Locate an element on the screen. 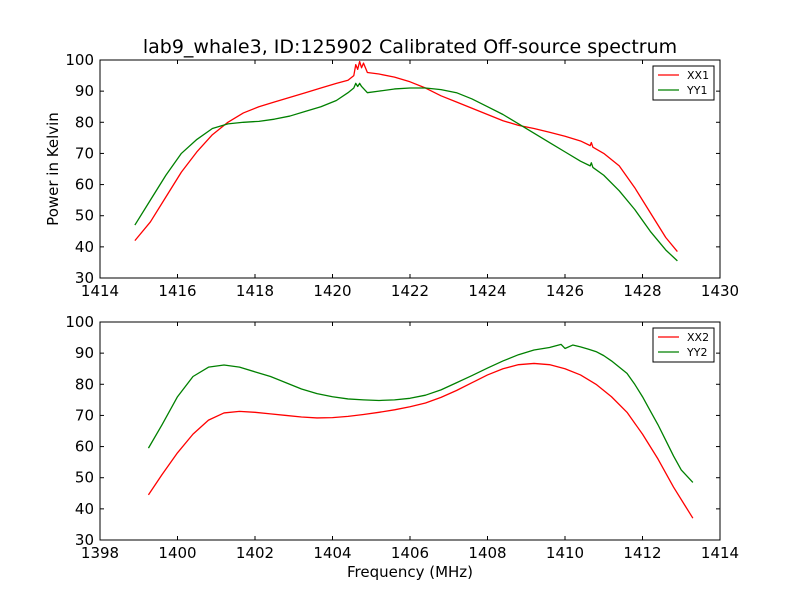 The height and width of the screenshot is (600, 800). bottom-x-tick-label: 1402 is located at coordinates (255, 553).